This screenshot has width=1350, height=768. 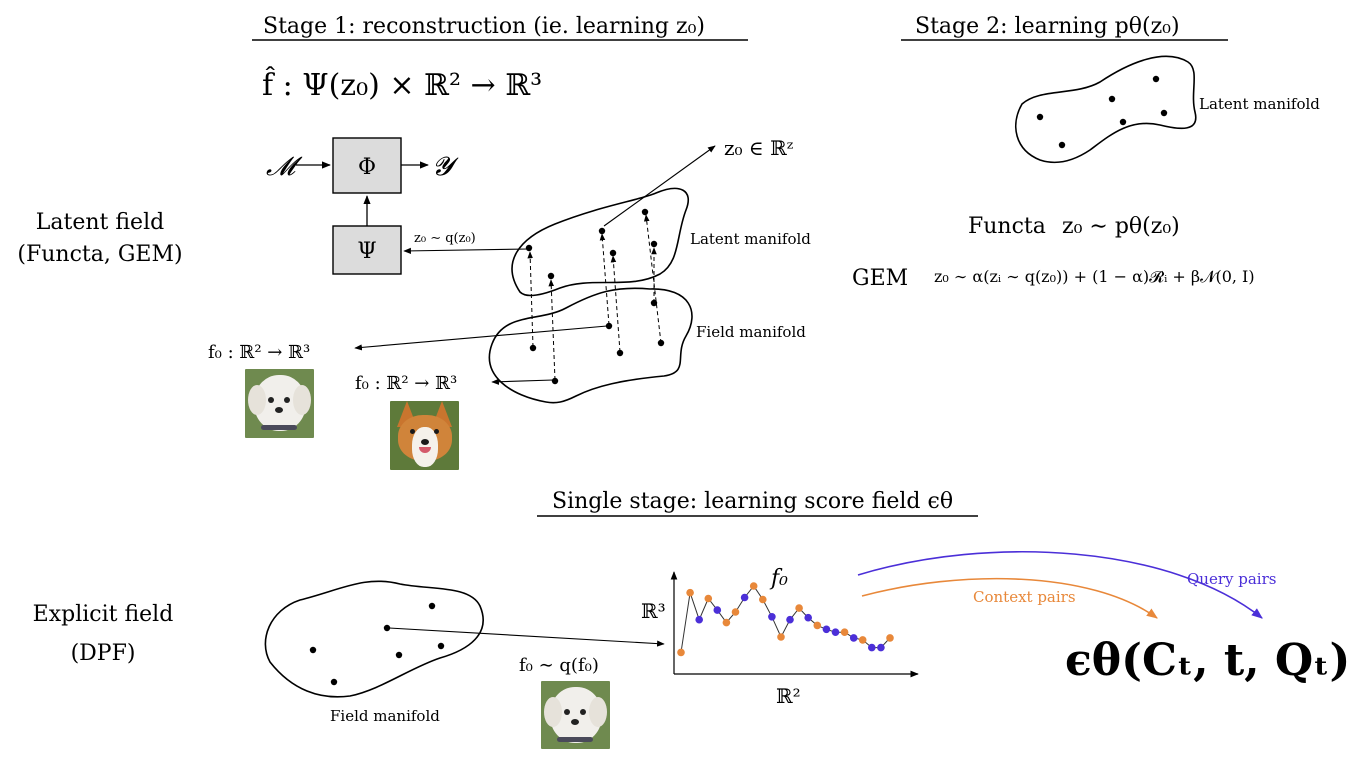 I want to click on latent-manifold-shape, so click(x=600, y=242).